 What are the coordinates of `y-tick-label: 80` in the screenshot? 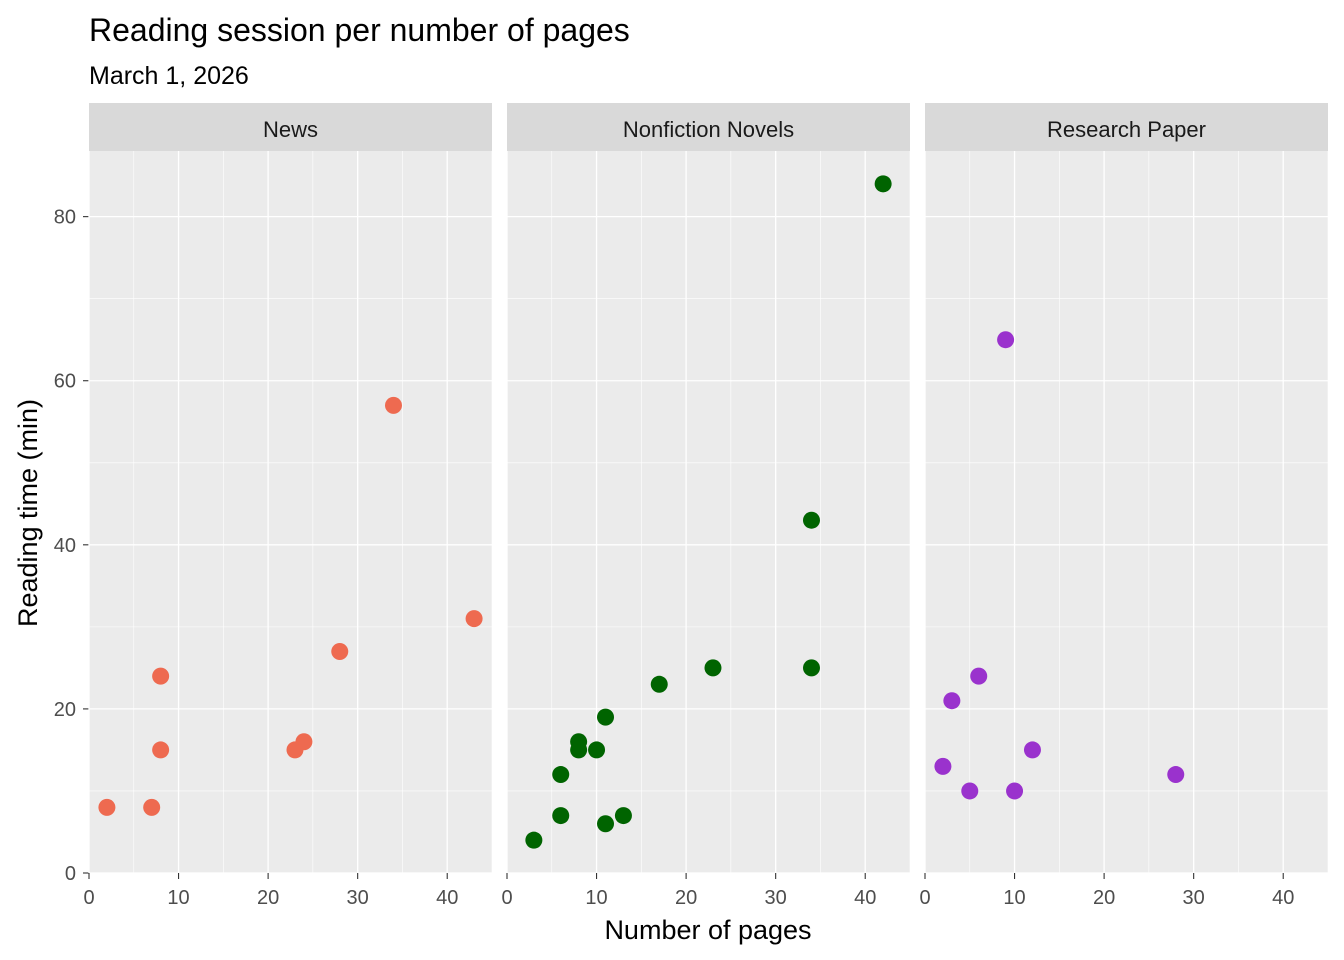 It's located at (65, 218).